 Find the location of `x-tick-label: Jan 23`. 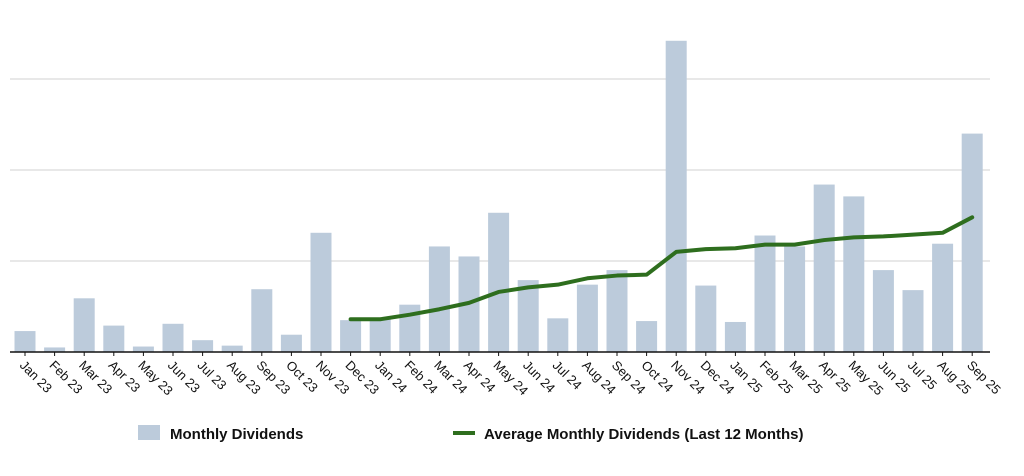

x-tick-label: Jan 23 is located at coordinates (36, 377).